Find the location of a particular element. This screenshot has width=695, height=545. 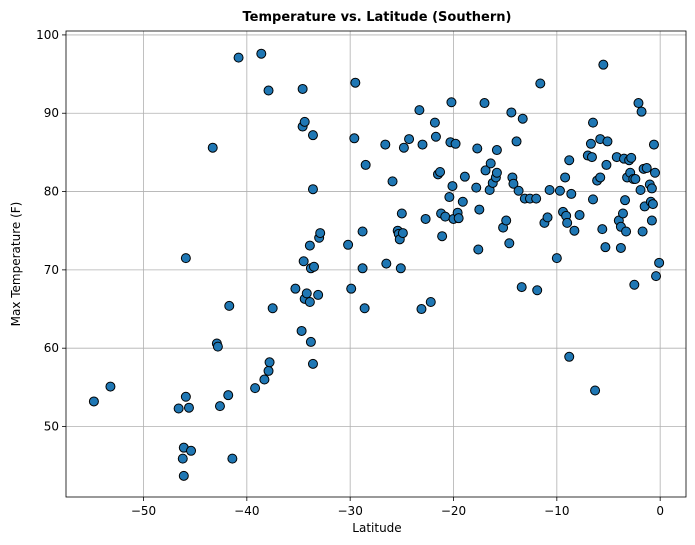

x-tick-label: −20 is located at coordinates (453, 511).